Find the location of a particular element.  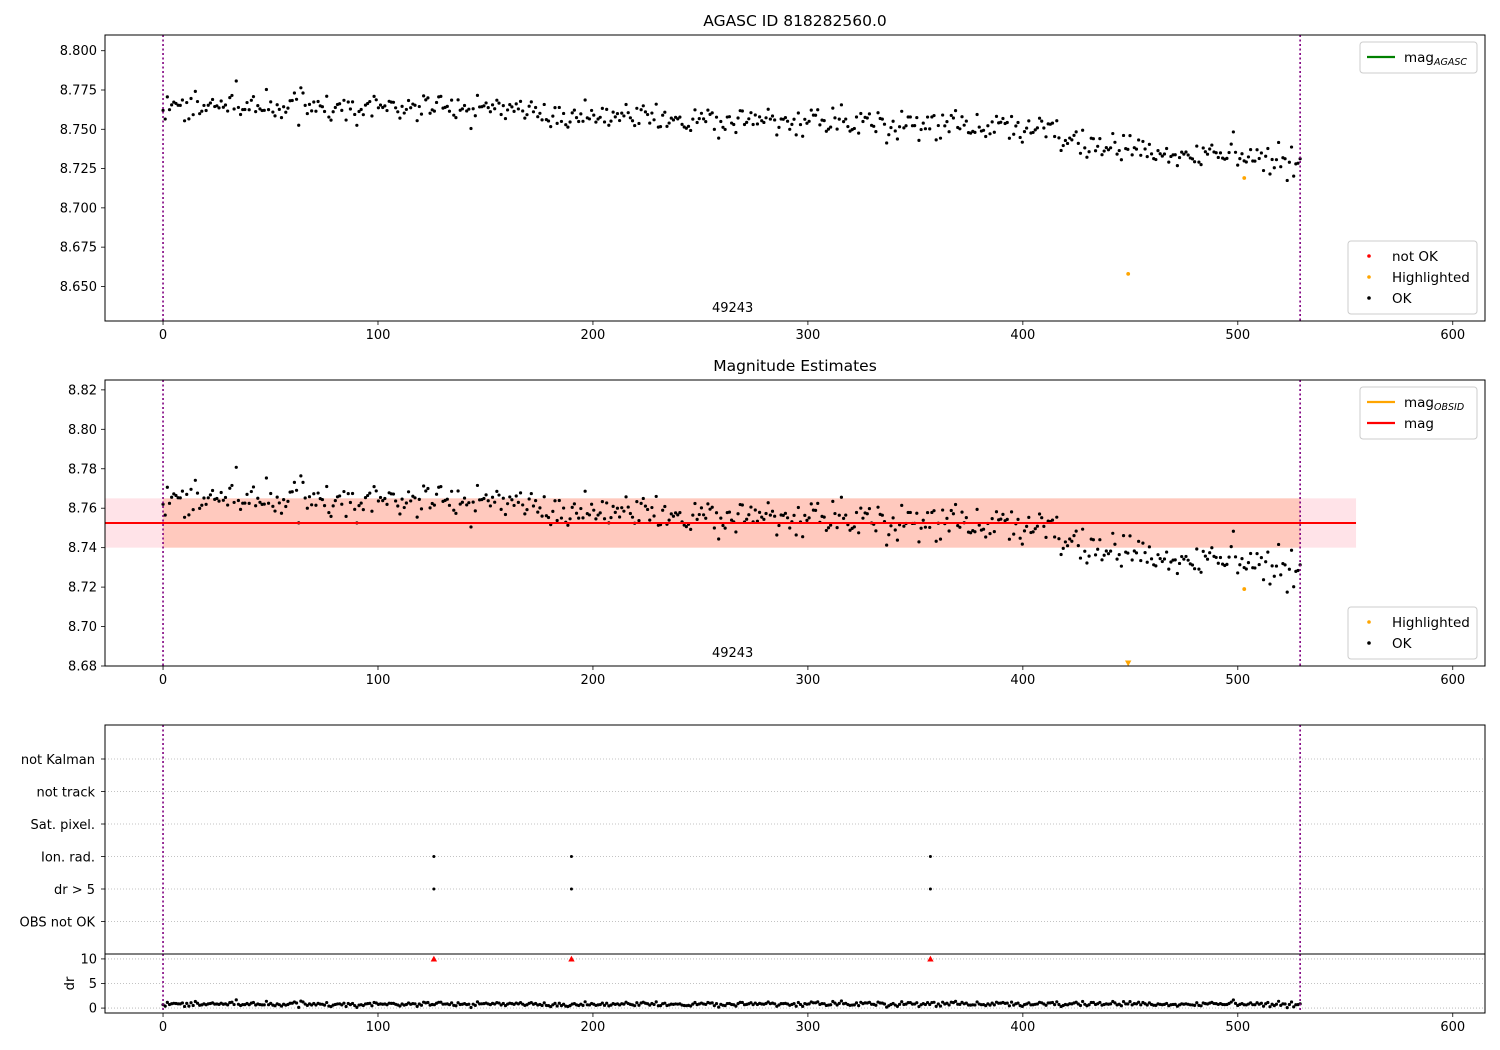

y-tick-label: 8.800 is located at coordinates (78, 51).